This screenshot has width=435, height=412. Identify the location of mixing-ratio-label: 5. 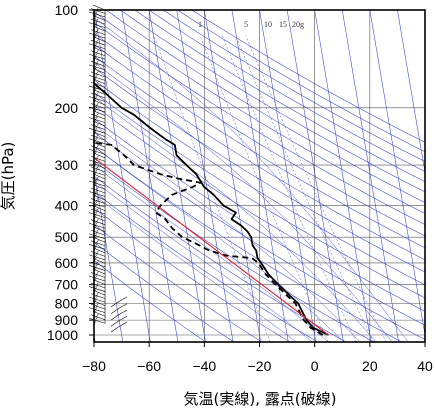
(246, 24).